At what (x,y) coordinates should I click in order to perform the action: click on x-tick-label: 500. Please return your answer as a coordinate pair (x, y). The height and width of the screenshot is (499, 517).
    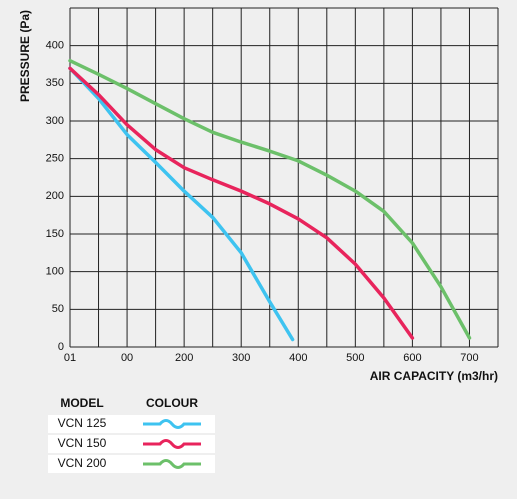
    Looking at the image, I should click on (355, 358).